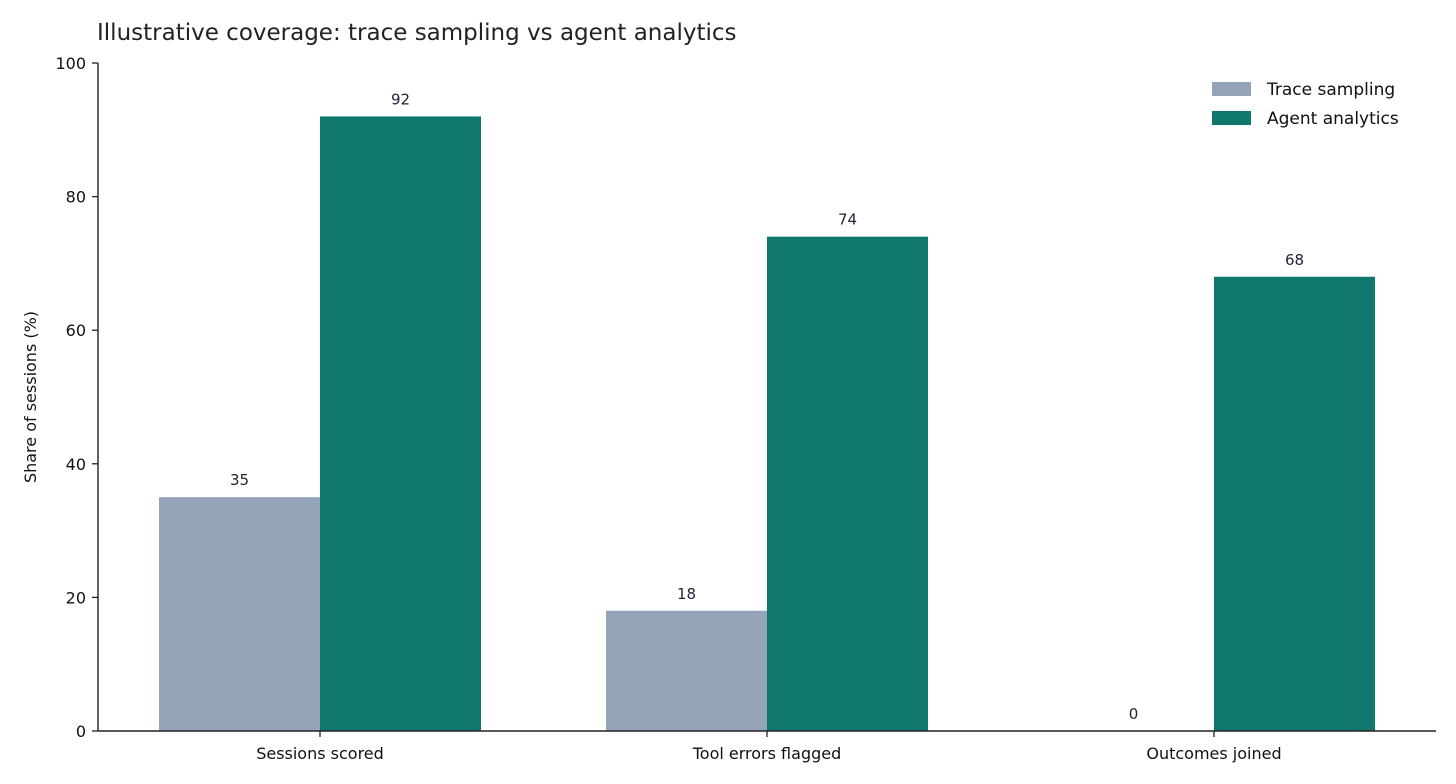  I want to click on y-tick-label: 0, so click(81, 731).